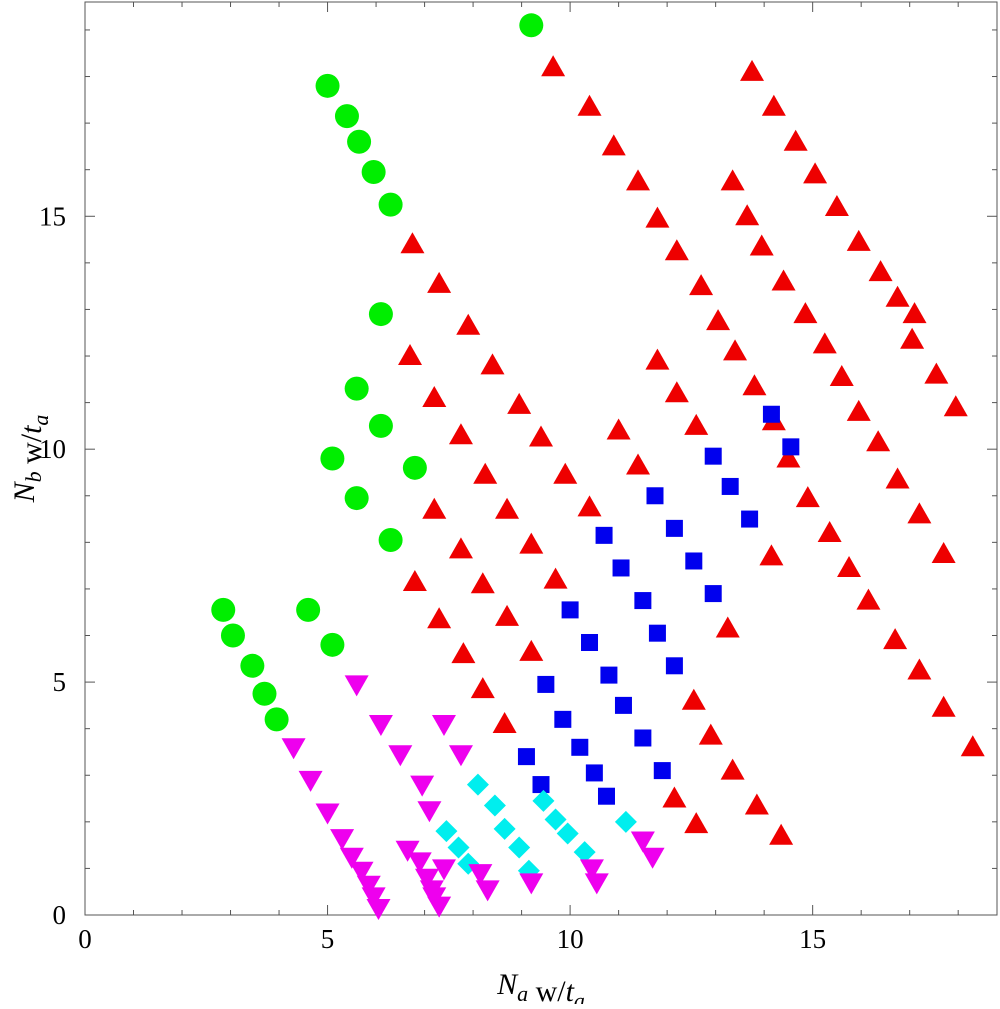 The height and width of the screenshot is (1009, 1000). Describe the element at coordinates (570, 939) in the screenshot. I see `x-tick-label: 10` at that location.